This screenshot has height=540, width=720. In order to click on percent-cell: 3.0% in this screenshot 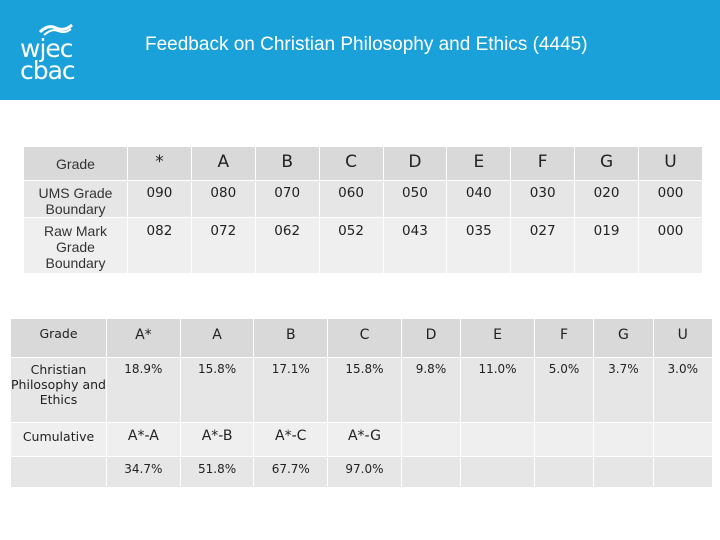, I will do `click(683, 390)`.